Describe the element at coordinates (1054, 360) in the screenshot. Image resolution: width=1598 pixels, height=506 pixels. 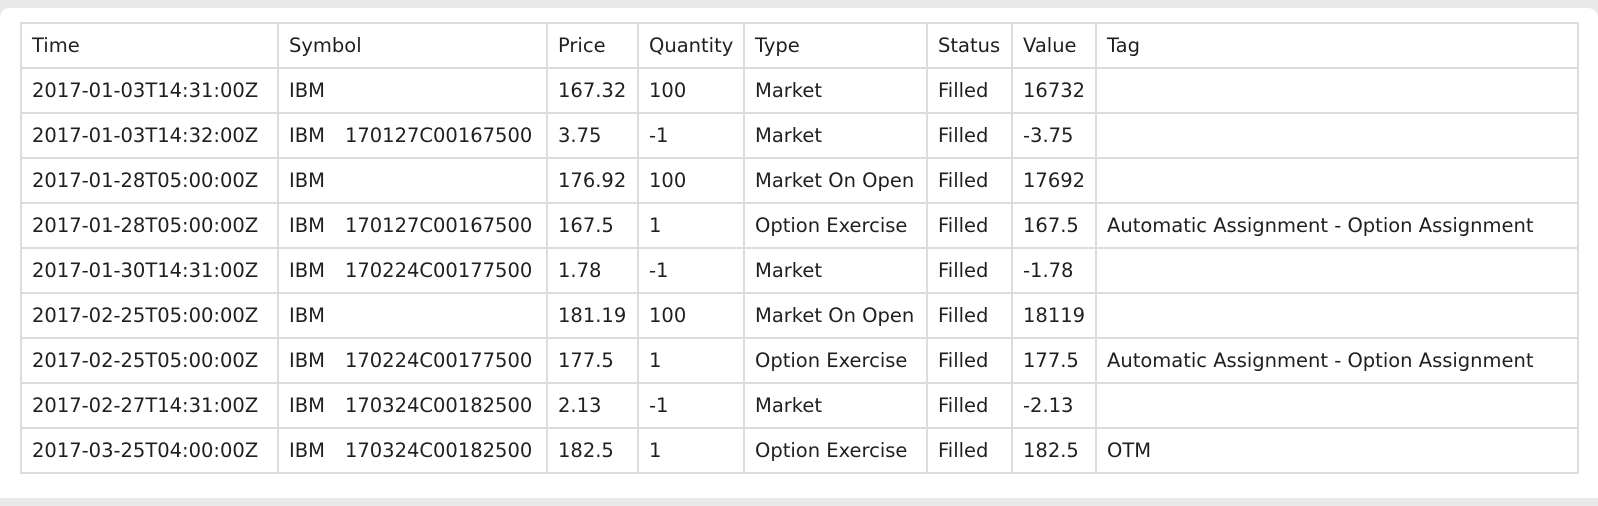
I see `cell-value: 177.5` at that location.